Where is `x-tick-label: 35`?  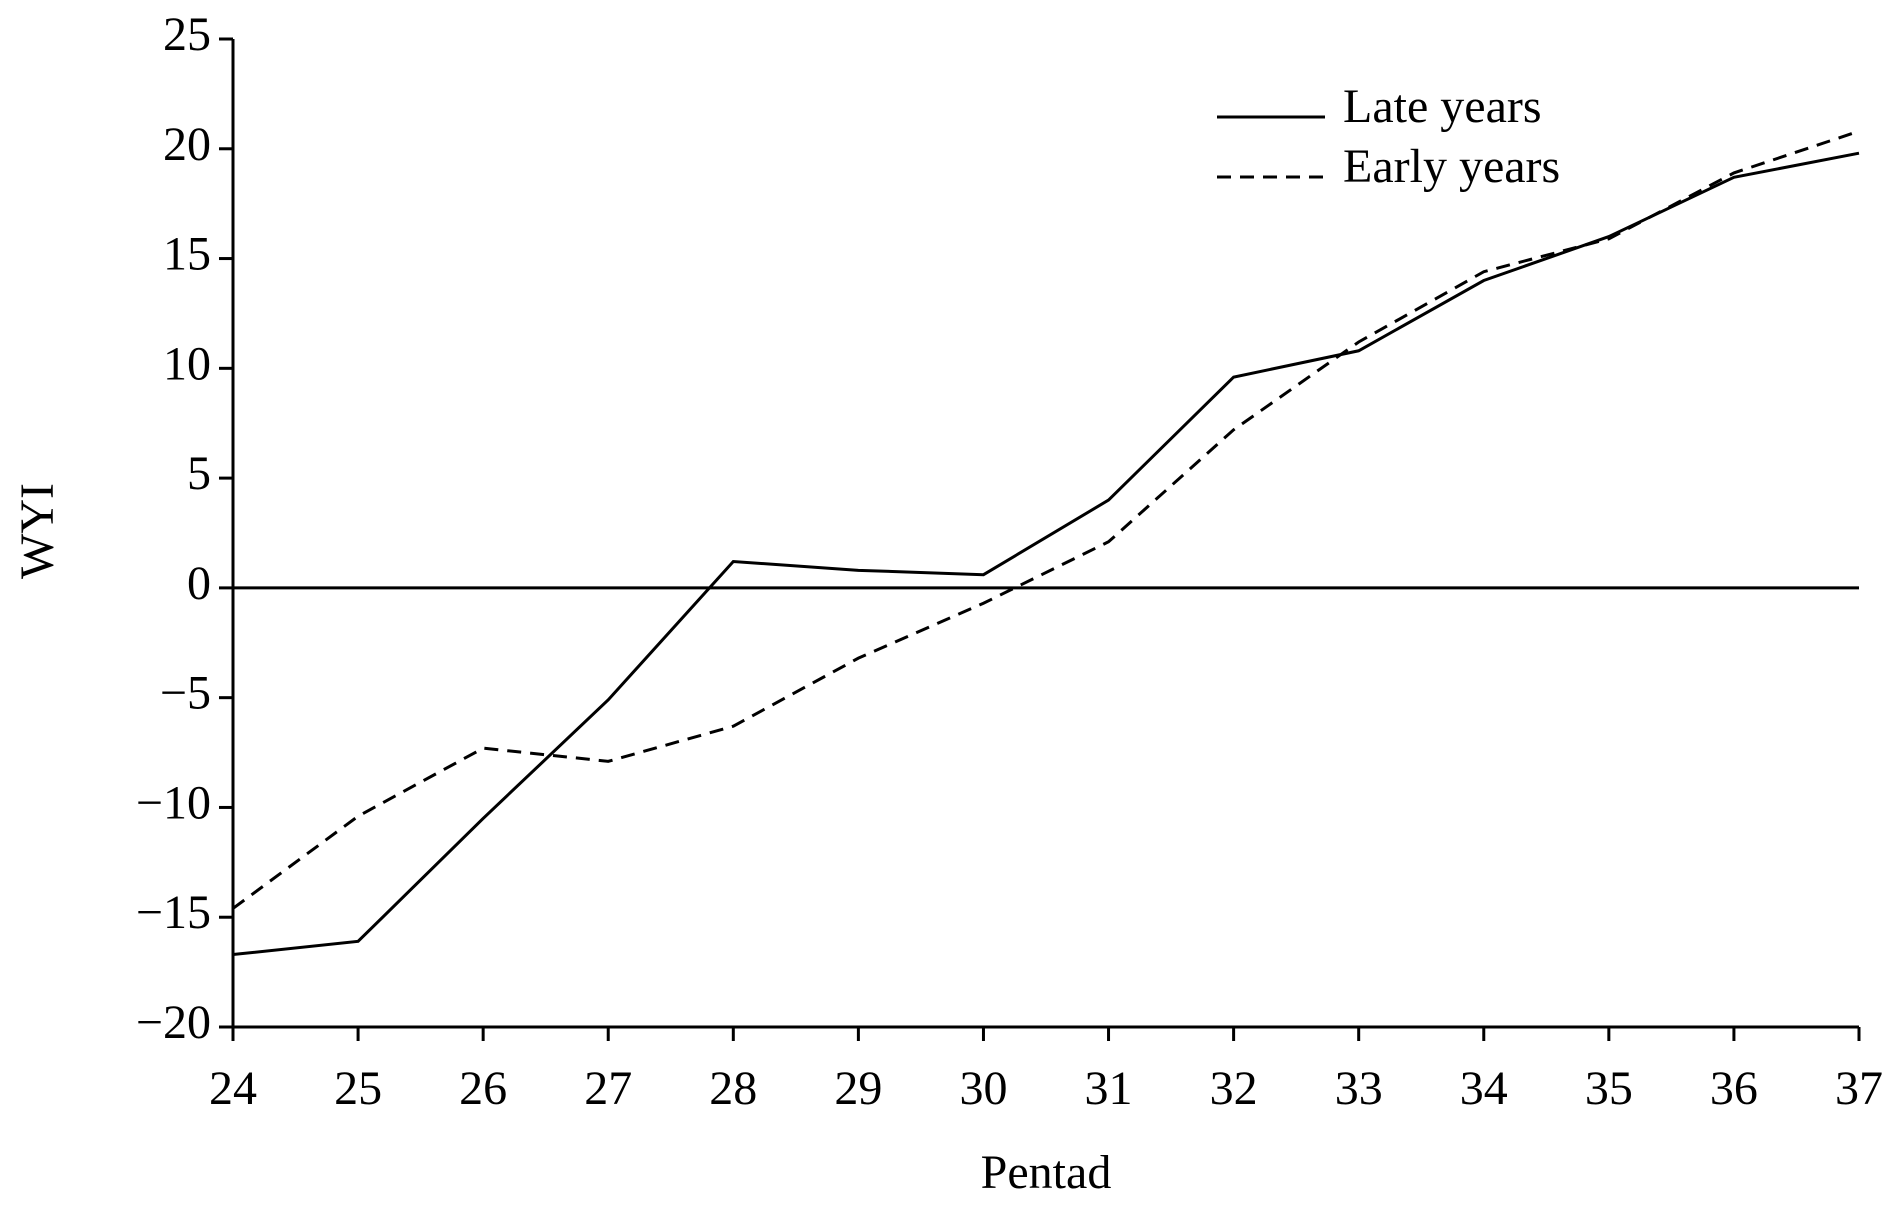
x-tick-label: 35 is located at coordinates (1609, 1088).